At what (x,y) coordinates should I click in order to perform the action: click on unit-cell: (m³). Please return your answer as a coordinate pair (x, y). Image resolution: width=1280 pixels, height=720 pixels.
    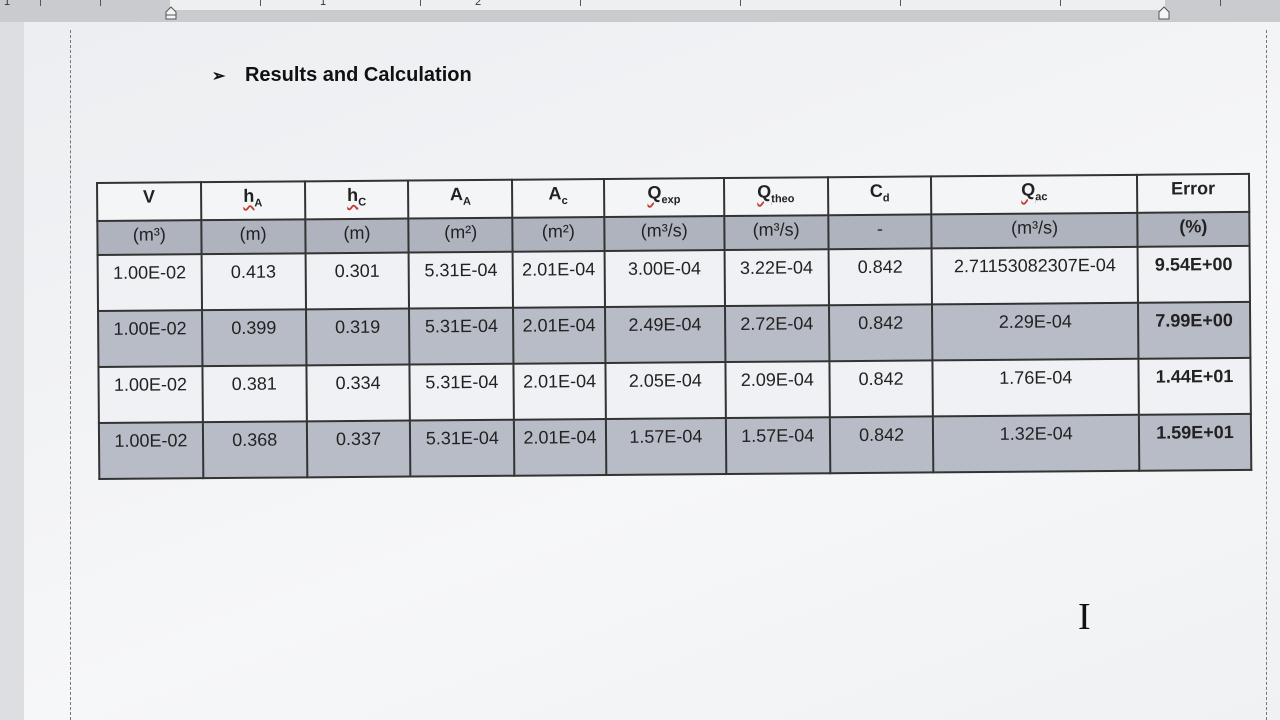
    Looking at the image, I should click on (149, 237).